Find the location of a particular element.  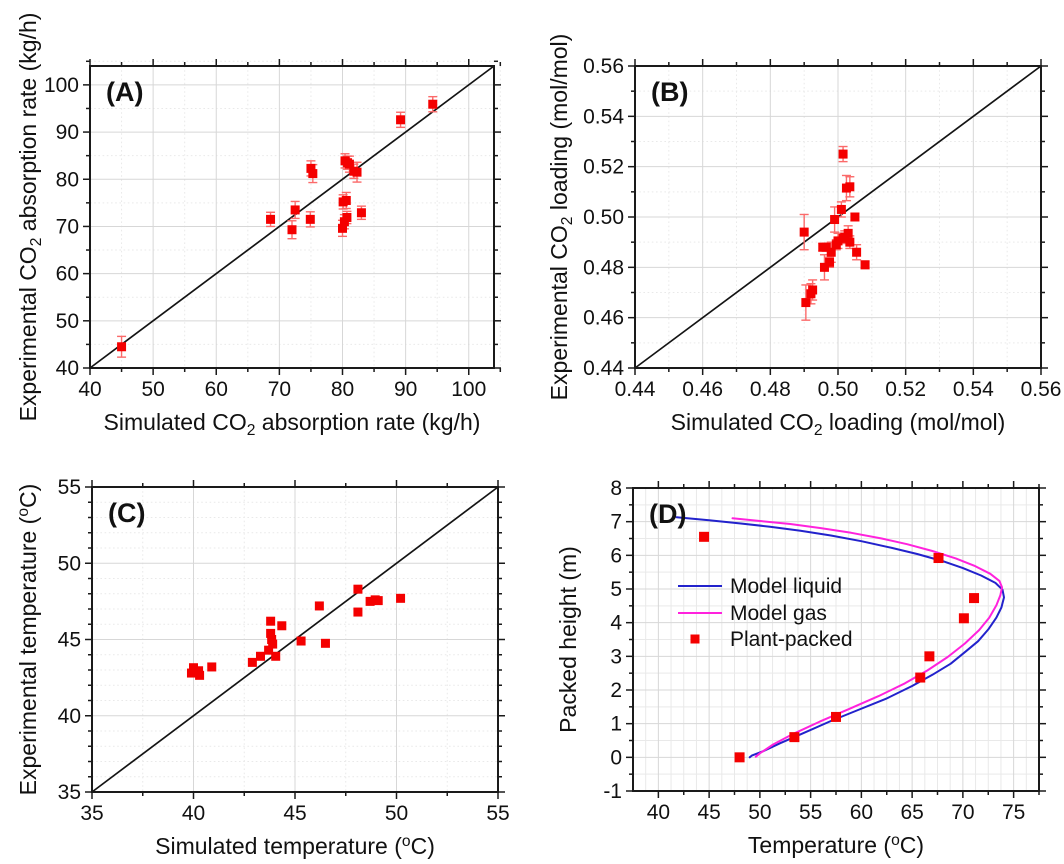

svg-text: (D) is located at coordinates (667, 514).